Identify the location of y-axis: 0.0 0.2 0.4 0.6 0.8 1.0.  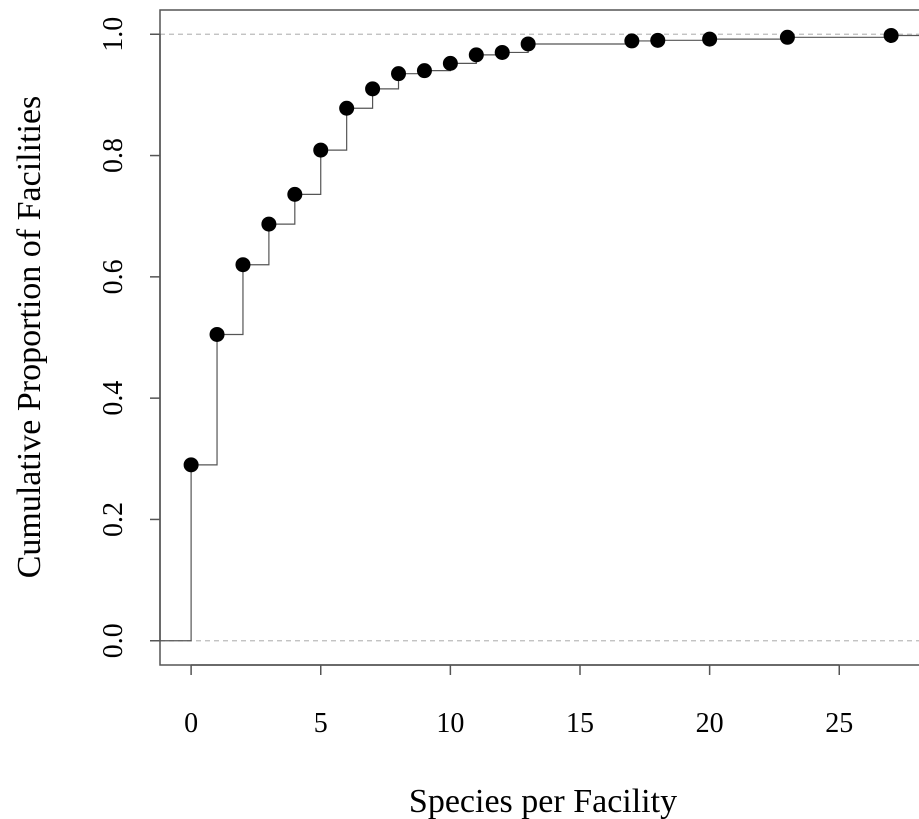
(129, 337).